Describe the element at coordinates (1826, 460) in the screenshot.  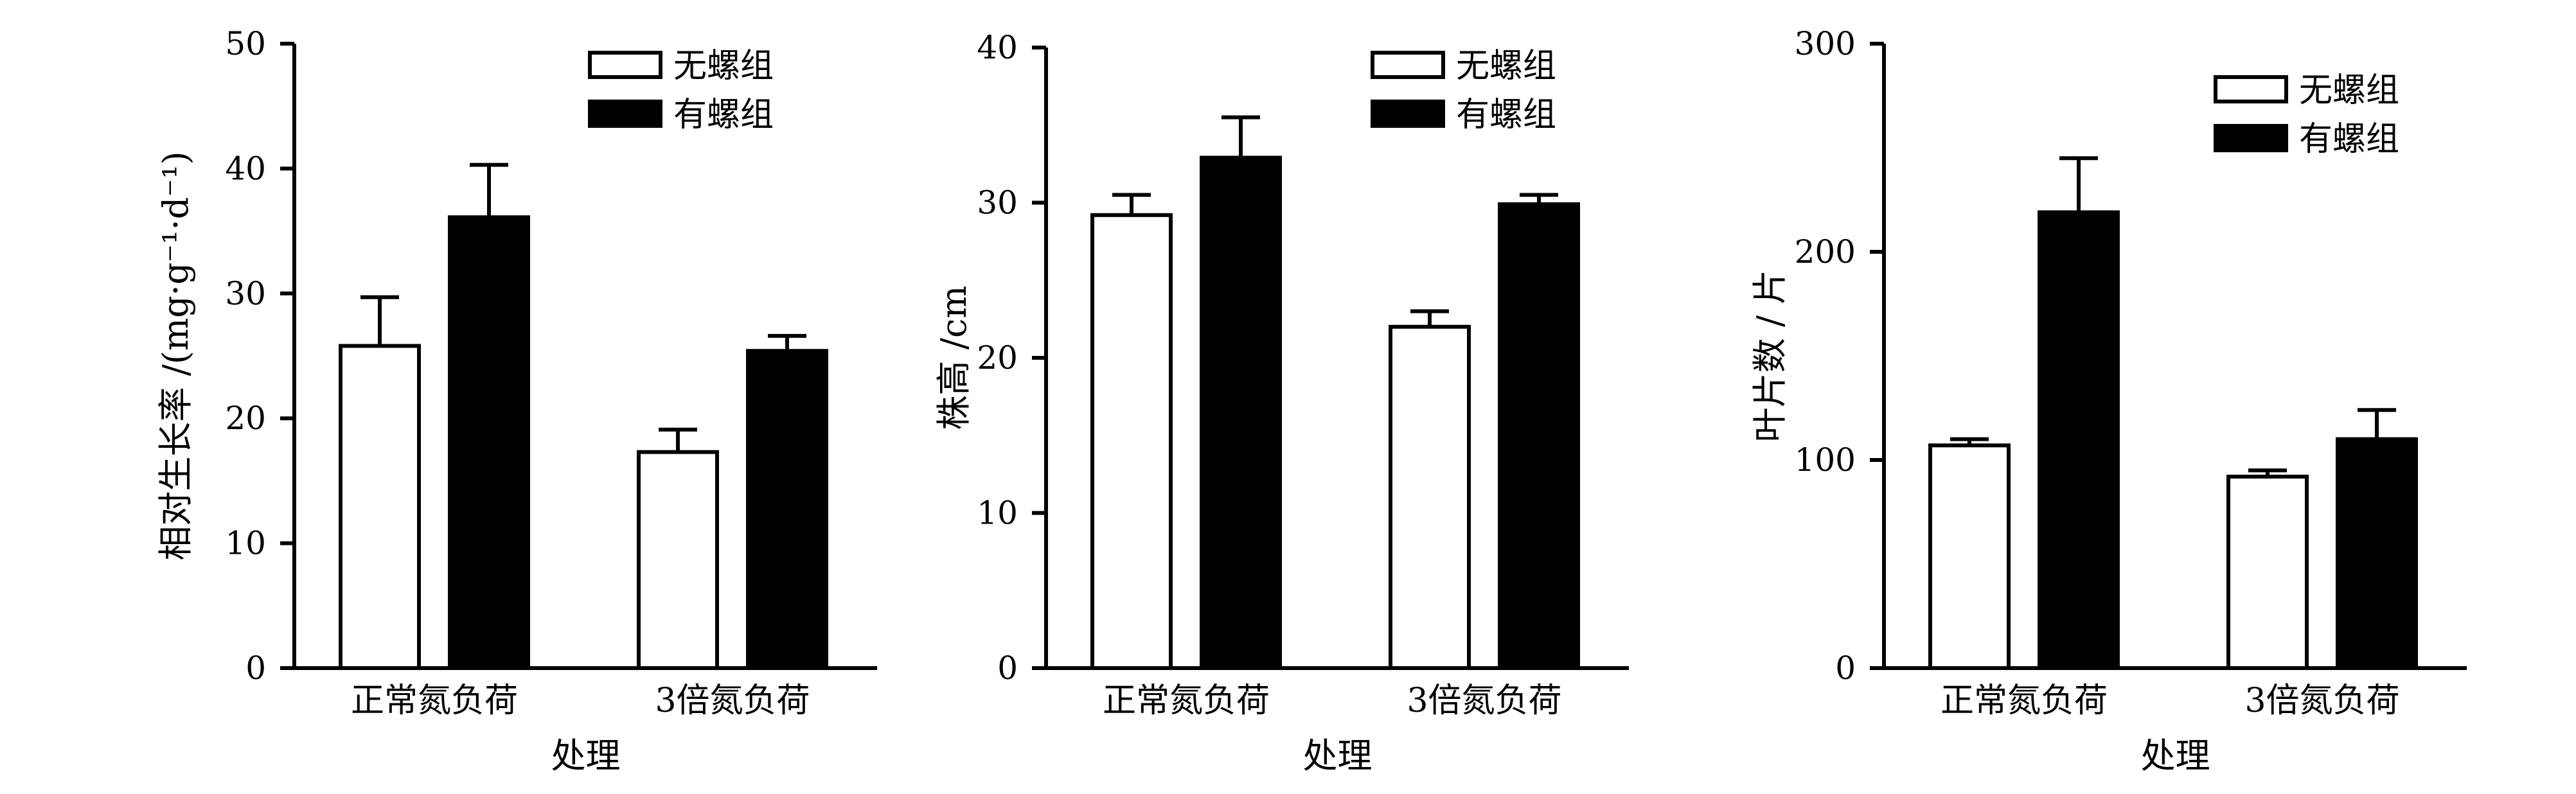
I see `y-tick-label: 100` at that location.